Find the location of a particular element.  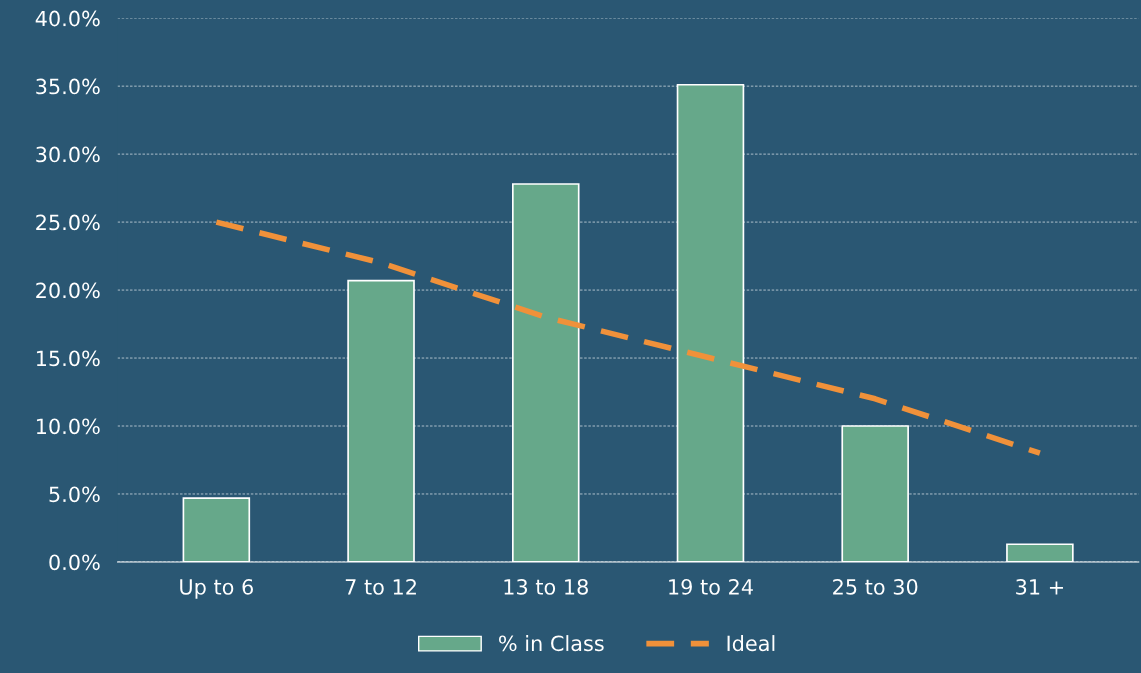

x-tick-label: 25 to 30 is located at coordinates (875, 586).